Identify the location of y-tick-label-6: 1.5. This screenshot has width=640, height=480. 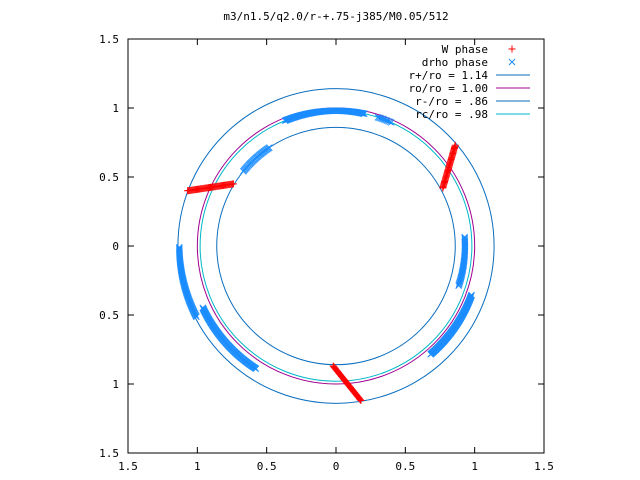
(109, 39).